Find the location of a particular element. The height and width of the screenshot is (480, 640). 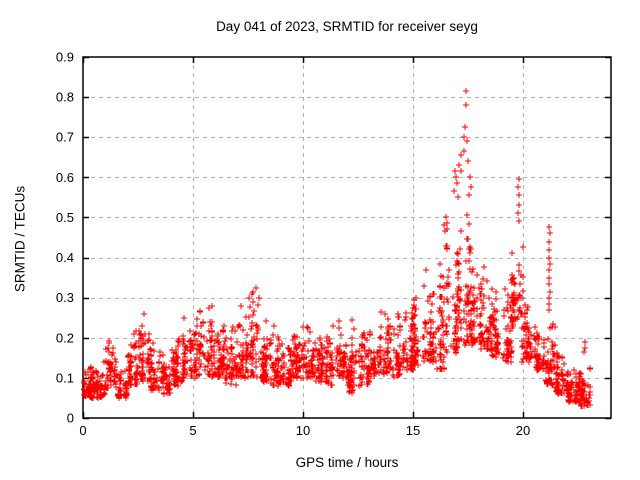

y-tick-label: 0.8 is located at coordinates (65, 97).